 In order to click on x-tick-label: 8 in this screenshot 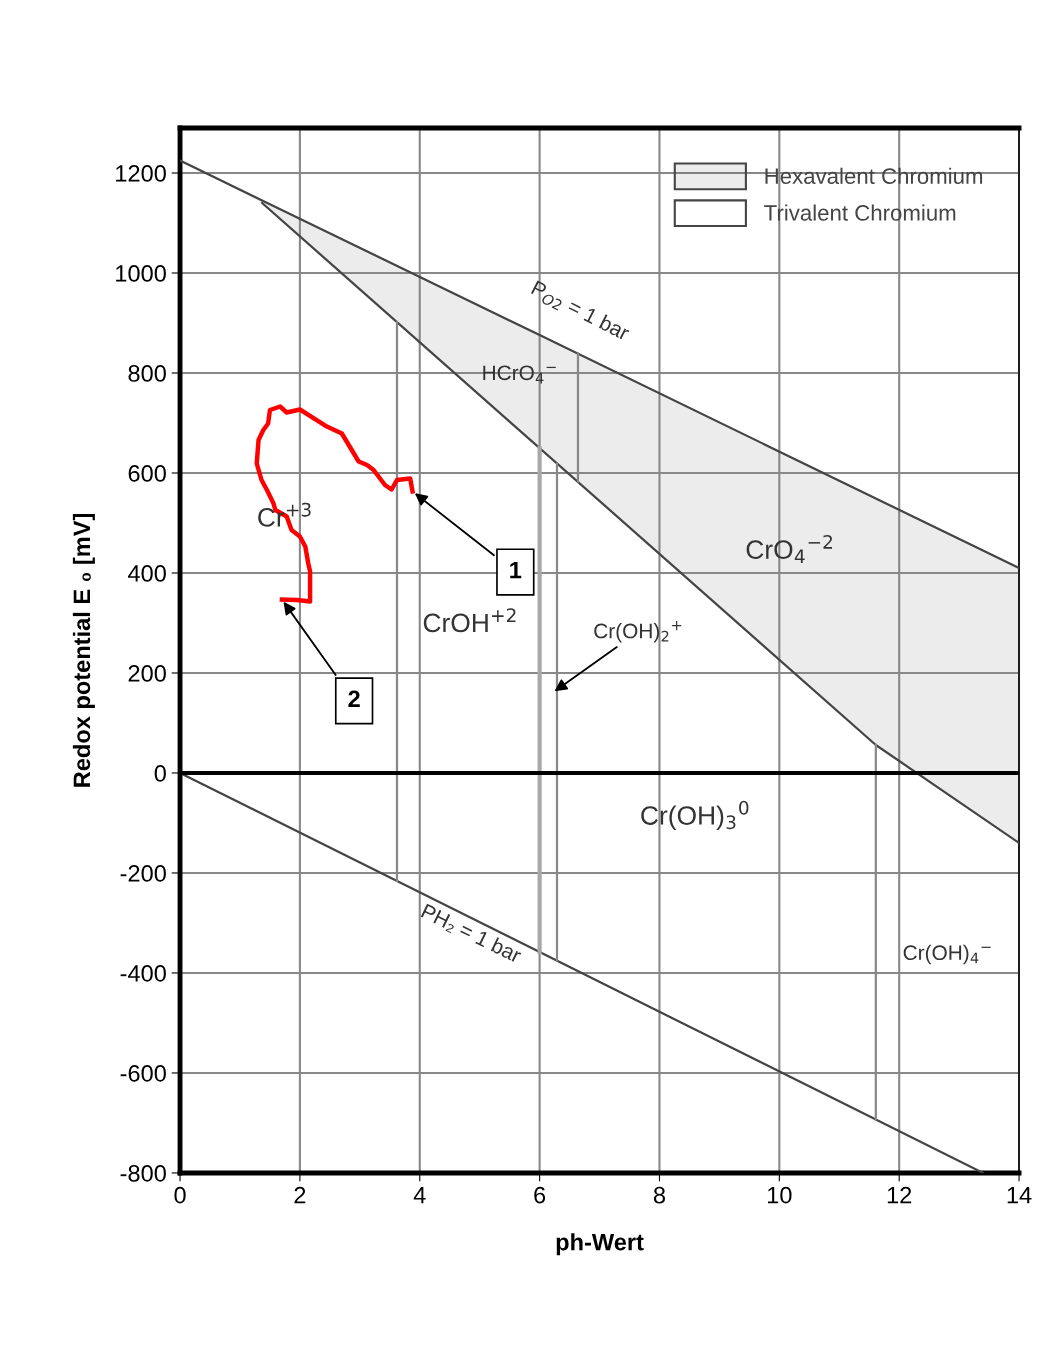, I will do `click(659, 1195)`.